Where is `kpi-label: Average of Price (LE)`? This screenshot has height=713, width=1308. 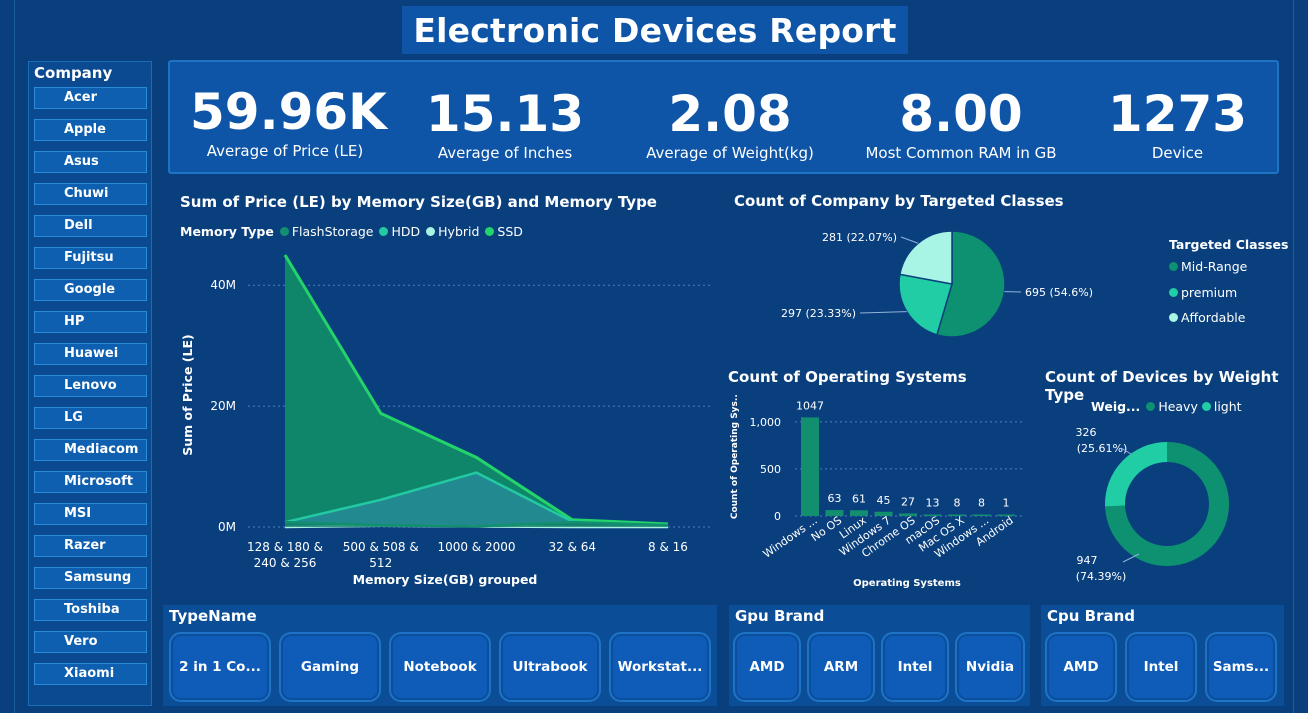 kpi-label: Average of Price (LE) is located at coordinates (285, 151).